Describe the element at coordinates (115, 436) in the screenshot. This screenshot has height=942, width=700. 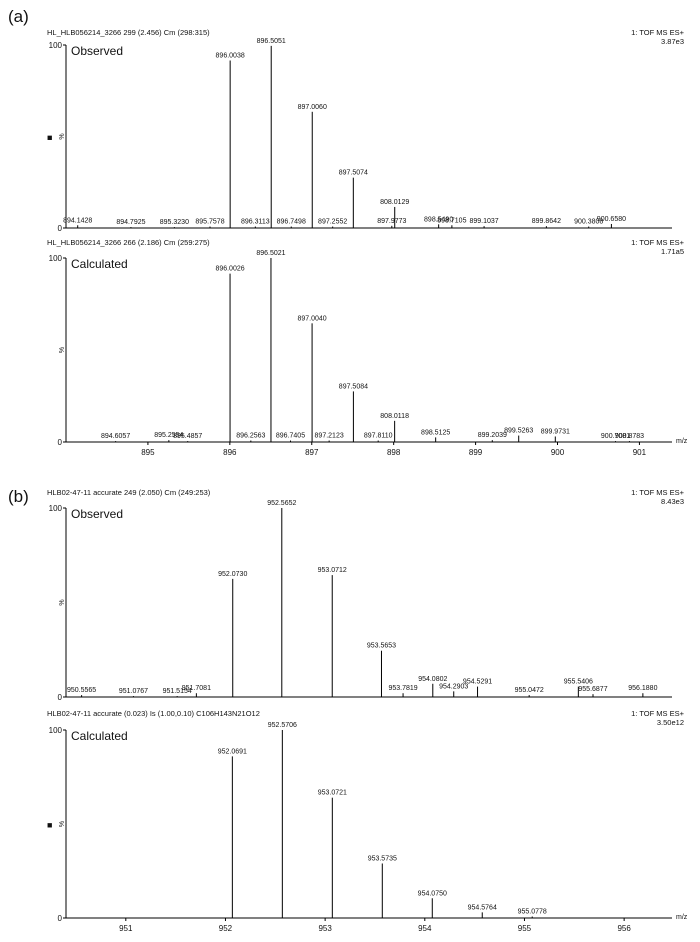
I see `peak-label: 894.6057` at that location.